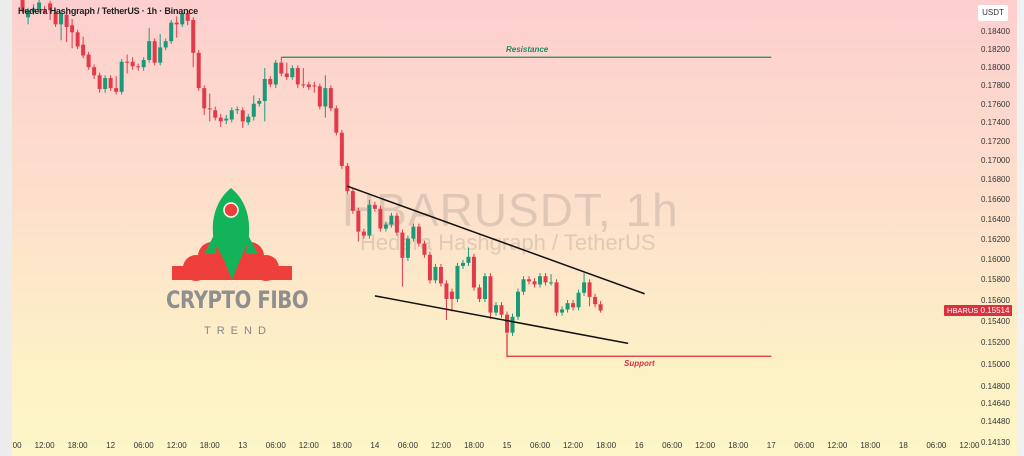 The width and height of the screenshot is (1024, 456). Describe the element at coordinates (995, 386) in the screenshot. I see `price-tick-label: 0.14800` at that location.